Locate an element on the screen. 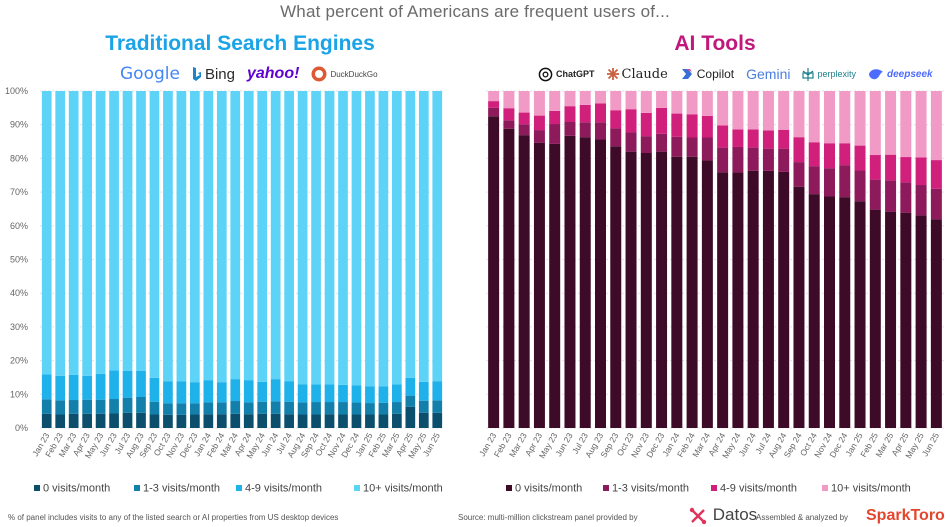 Image resolution: width=950 pixels, height=527 pixels. bing-logo: Bing is located at coordinates (213, 74).